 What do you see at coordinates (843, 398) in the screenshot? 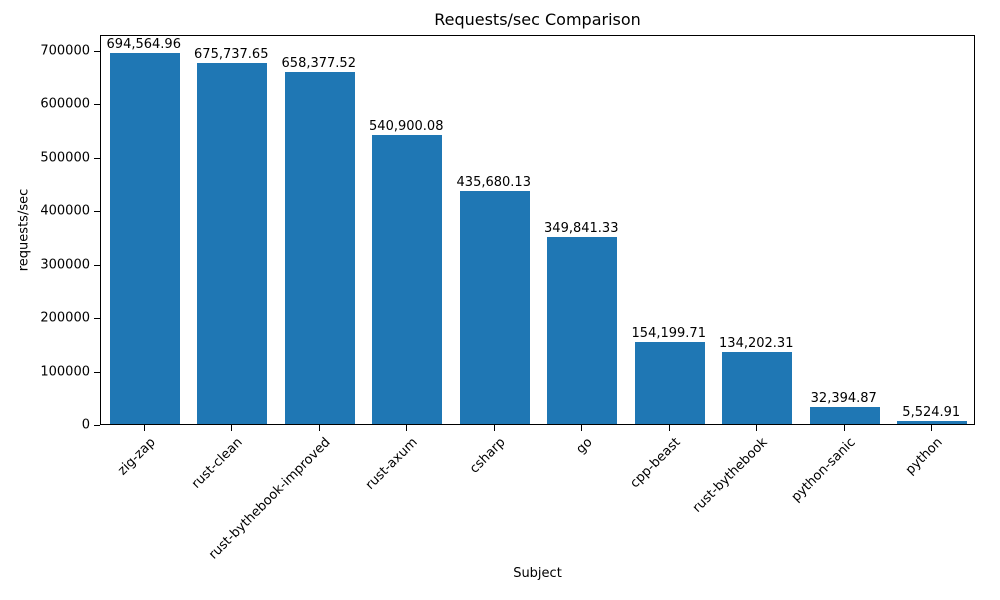
I see `bar-value-label: 32,394.87` at bounding box center [843, 398].